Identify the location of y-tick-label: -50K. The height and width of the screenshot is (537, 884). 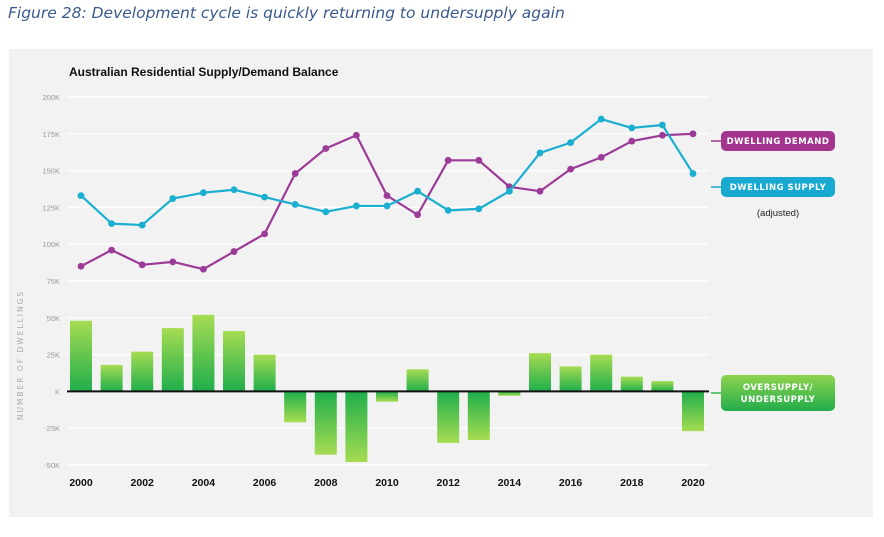
(52, 465).